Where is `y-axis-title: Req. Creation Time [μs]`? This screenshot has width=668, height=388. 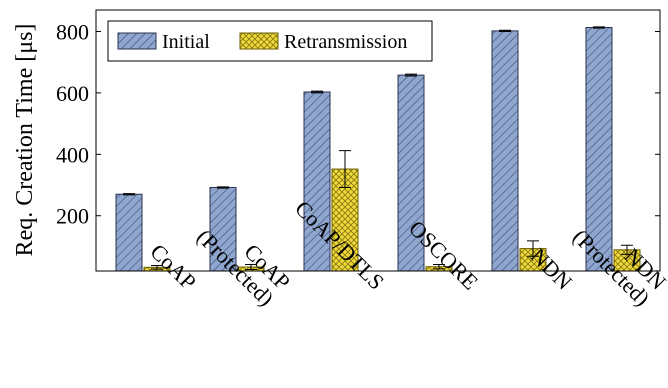 y-axis-title: Req. Creation Time [μs] is located at coordinates (25, 140).